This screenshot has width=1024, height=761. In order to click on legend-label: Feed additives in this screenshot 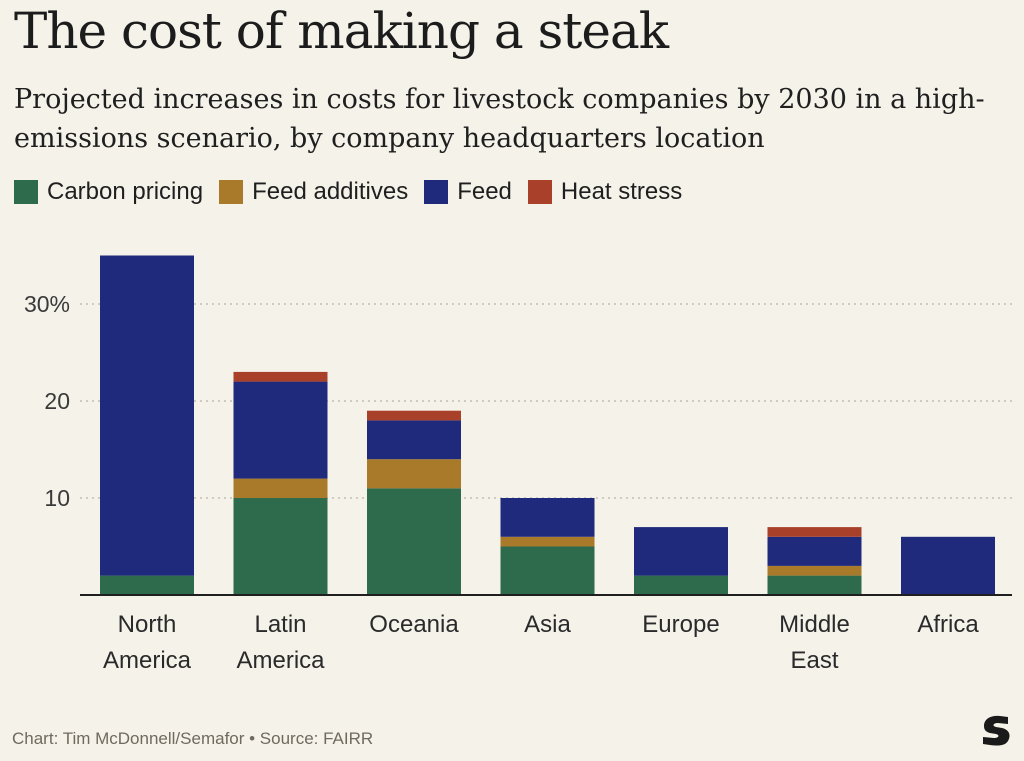, I will do `click(330, 191)`.